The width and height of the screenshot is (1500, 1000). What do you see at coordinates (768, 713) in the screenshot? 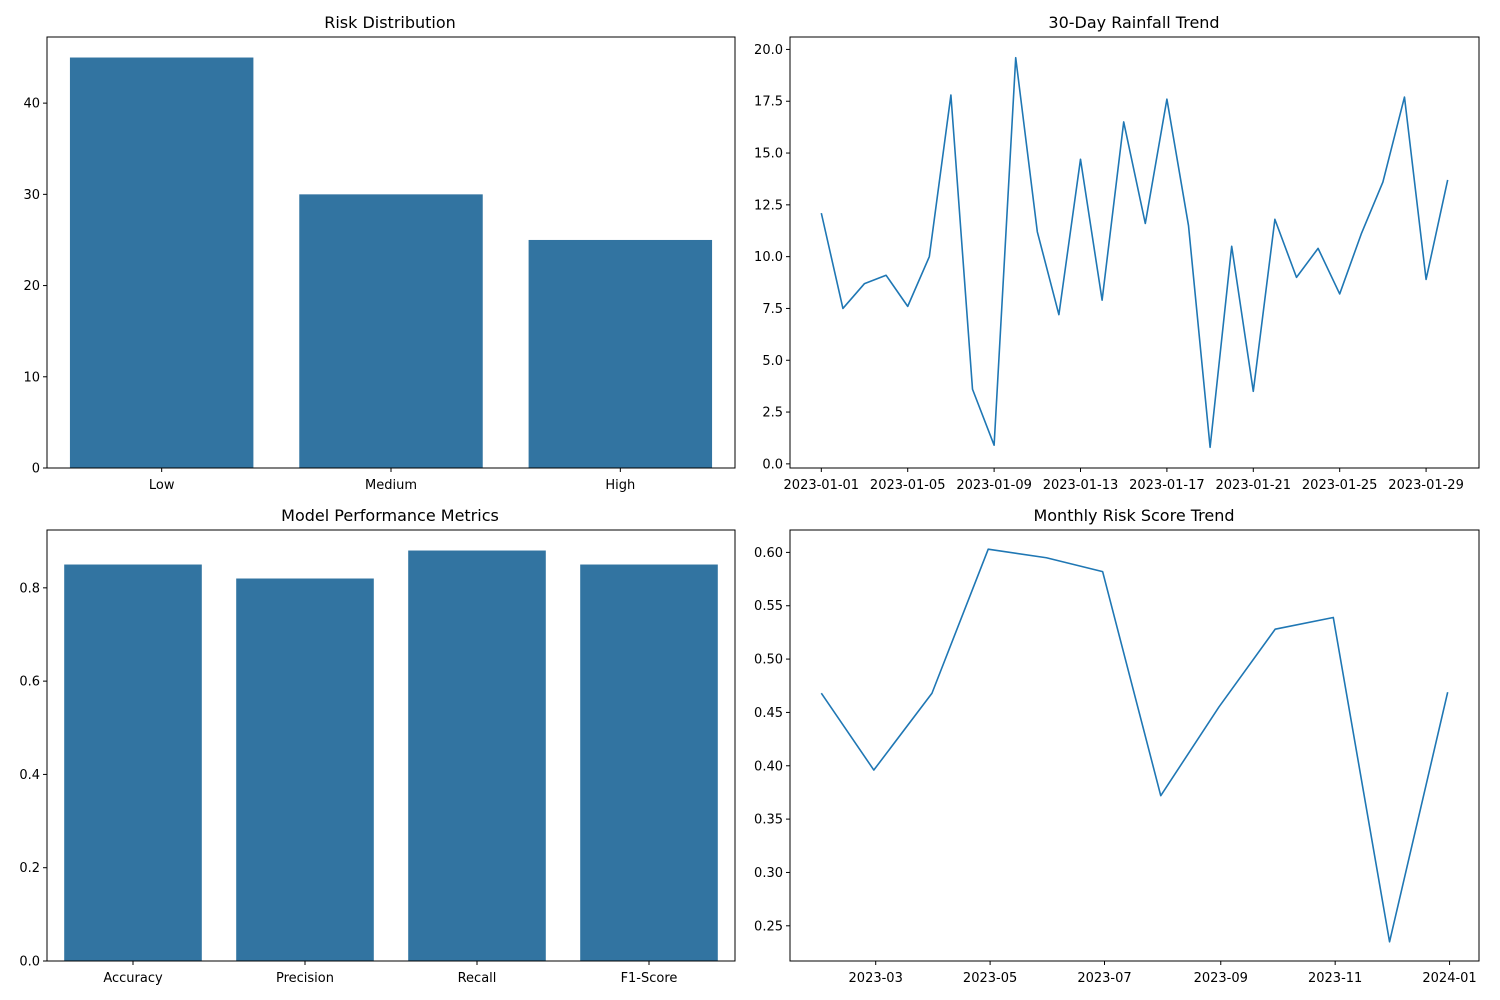
I see `y-tick-label: 0.45` at bounding box center [768, 713].